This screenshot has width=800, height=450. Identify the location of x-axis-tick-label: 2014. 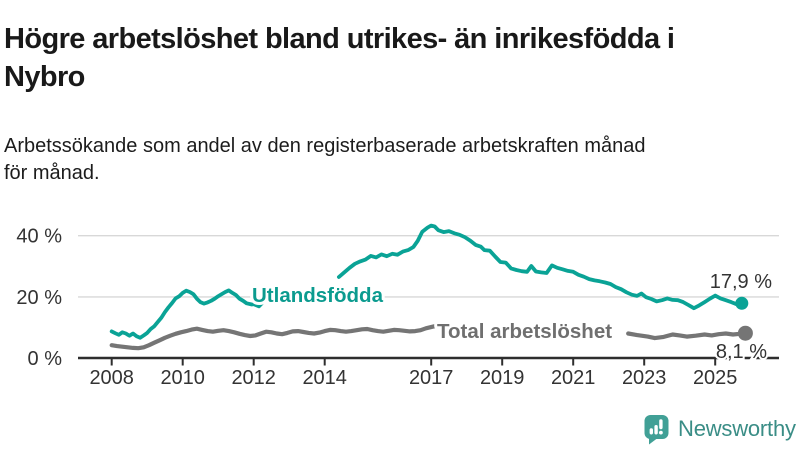
(324, 378).